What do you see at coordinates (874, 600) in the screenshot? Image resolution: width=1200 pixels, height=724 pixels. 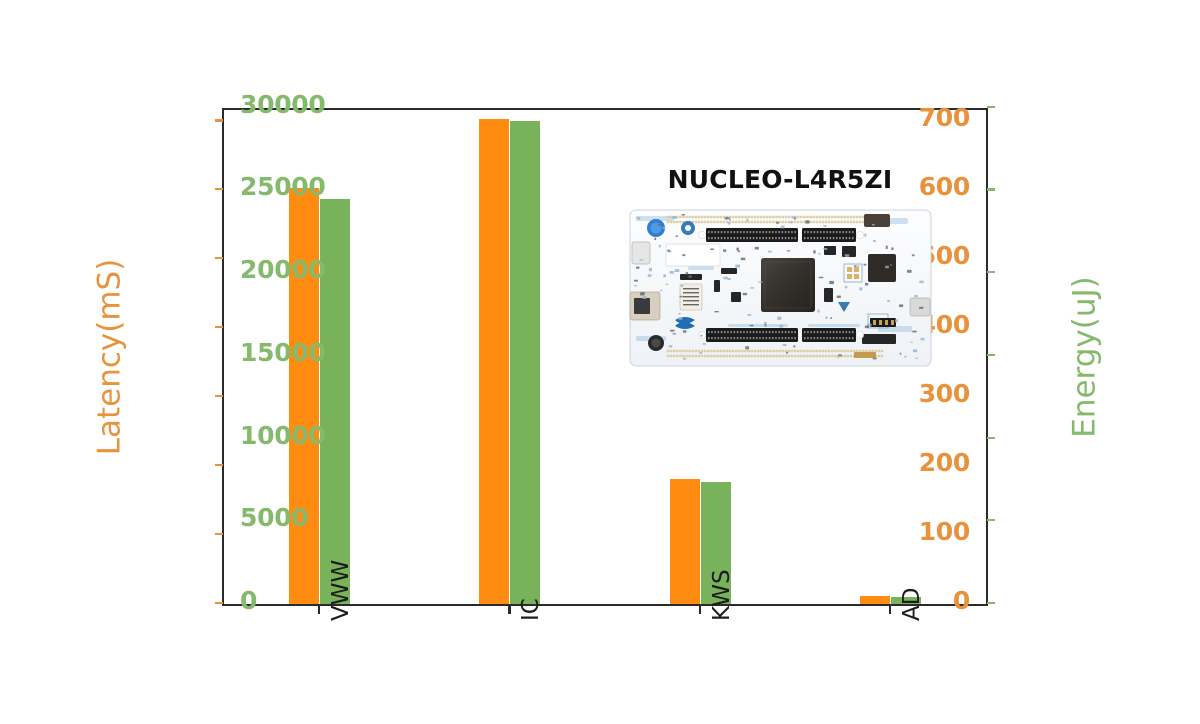 I see `bar-latency-ad` at bounding box center [874, 600].